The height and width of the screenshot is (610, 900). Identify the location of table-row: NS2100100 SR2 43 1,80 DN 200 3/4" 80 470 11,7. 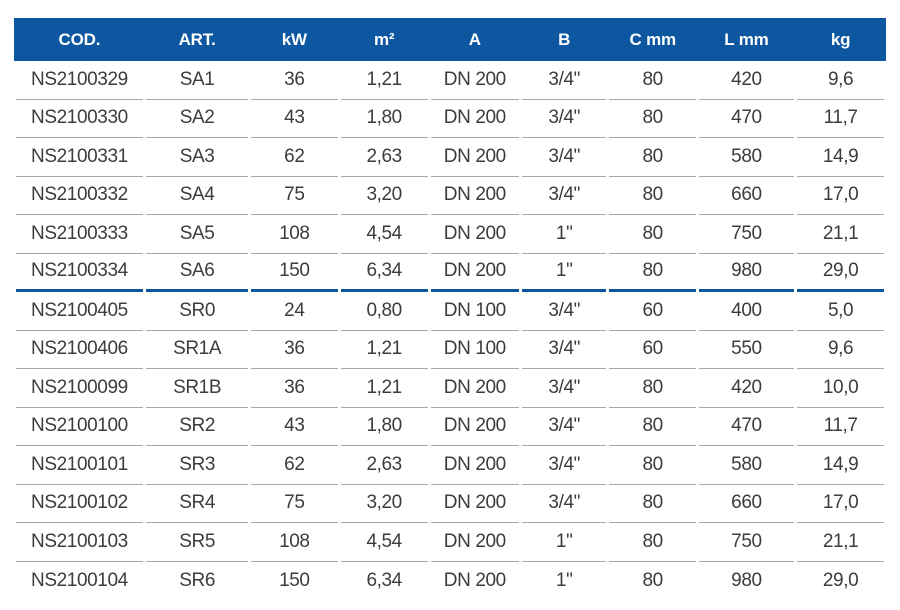
(450, 427).